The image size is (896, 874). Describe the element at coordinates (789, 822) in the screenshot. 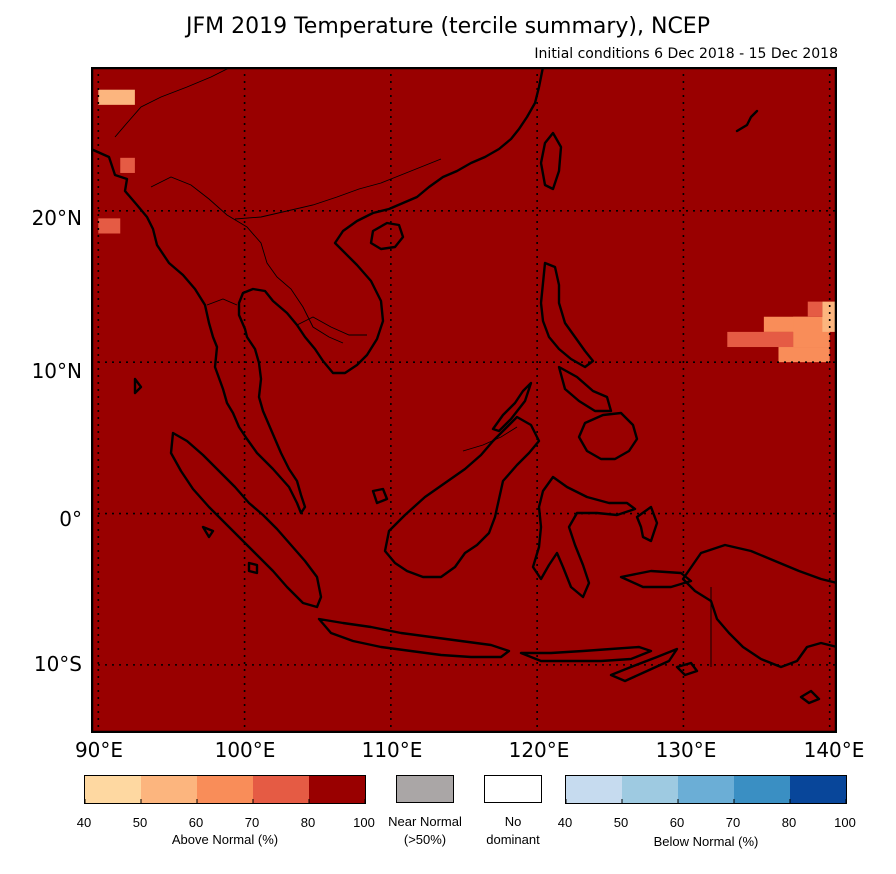

I see `below-tick: 80` at that location.